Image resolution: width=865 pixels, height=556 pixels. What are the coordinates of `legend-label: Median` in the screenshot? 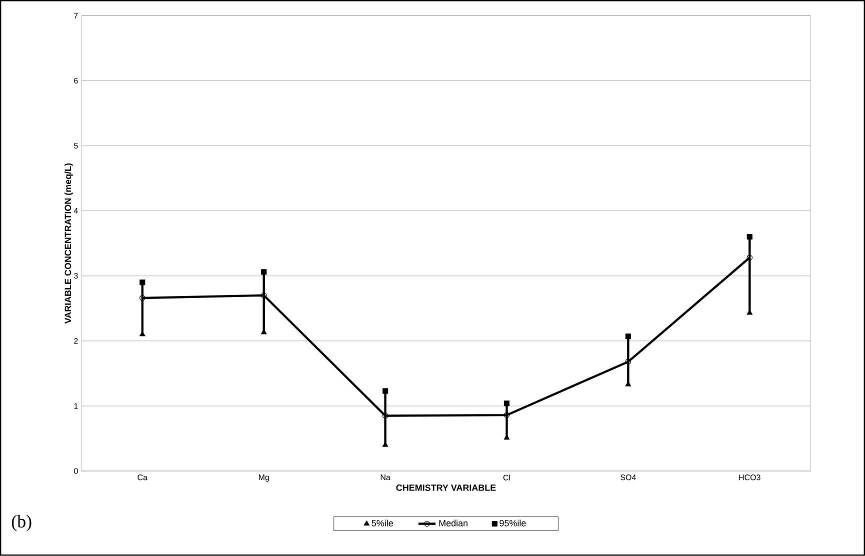 It's located at (453, 523).